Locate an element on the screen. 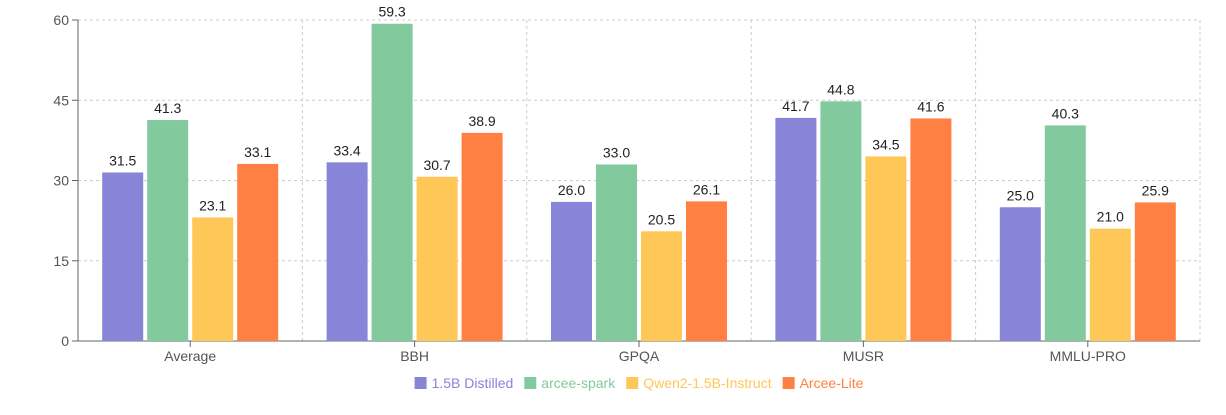 The width and height of the screenshot is (1226, 415). data-label: 33.1 is located at coordinates (257, 152).